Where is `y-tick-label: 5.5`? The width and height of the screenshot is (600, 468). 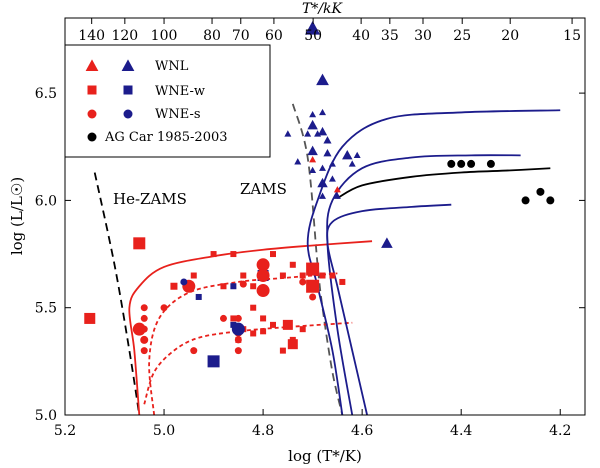 y-tick-label: 5.5 is located at coordinates (46, 309).